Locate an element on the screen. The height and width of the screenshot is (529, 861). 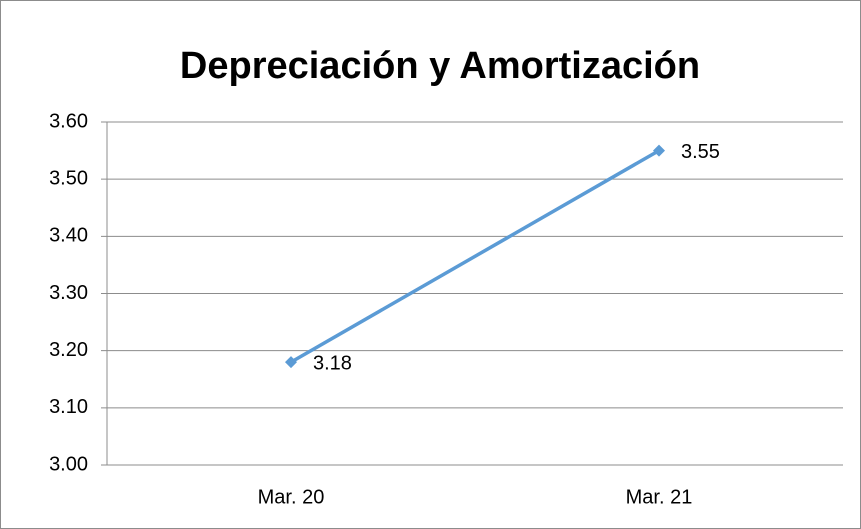
y-tick-label: 3.60 is located at coordinates (68, 121).